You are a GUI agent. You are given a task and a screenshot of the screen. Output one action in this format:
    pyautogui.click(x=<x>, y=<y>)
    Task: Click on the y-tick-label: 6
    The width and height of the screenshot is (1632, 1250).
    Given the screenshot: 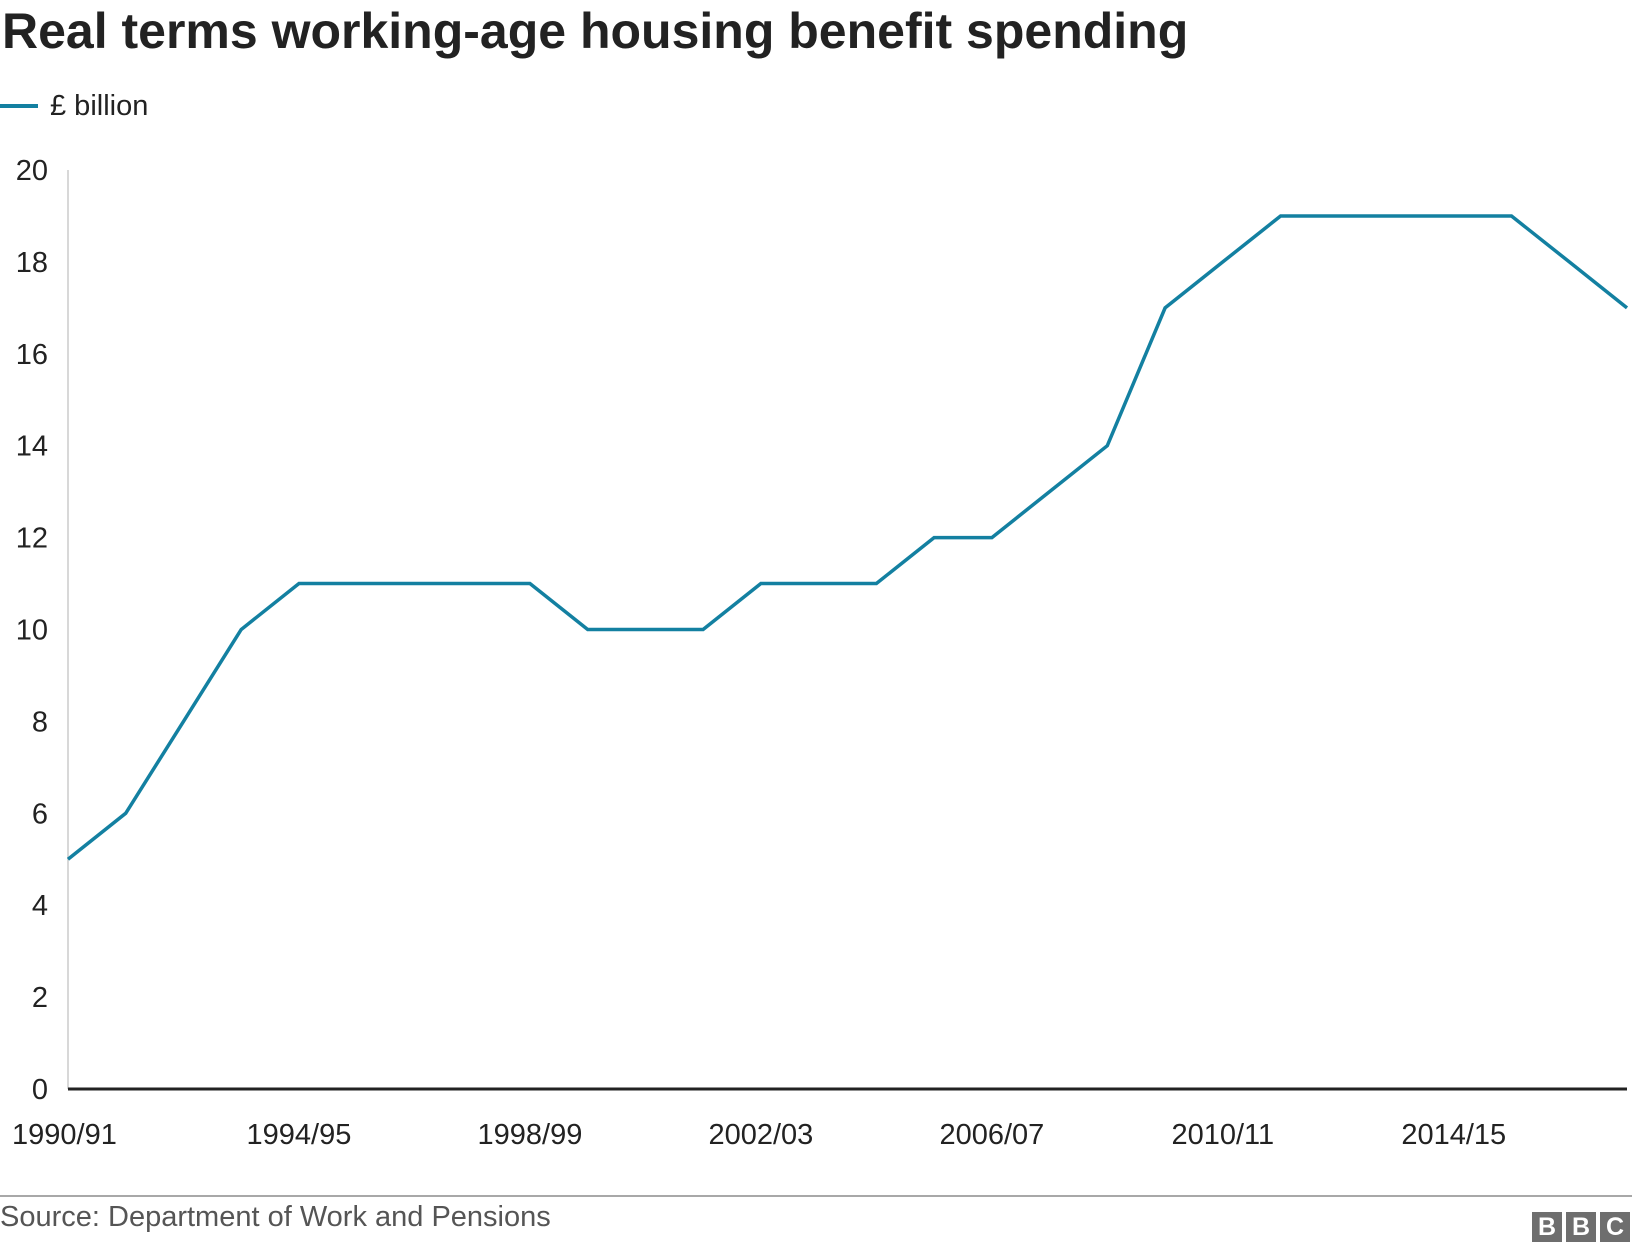 What is the action you would take?
    pyautogui.click(x=40, y=814)
    